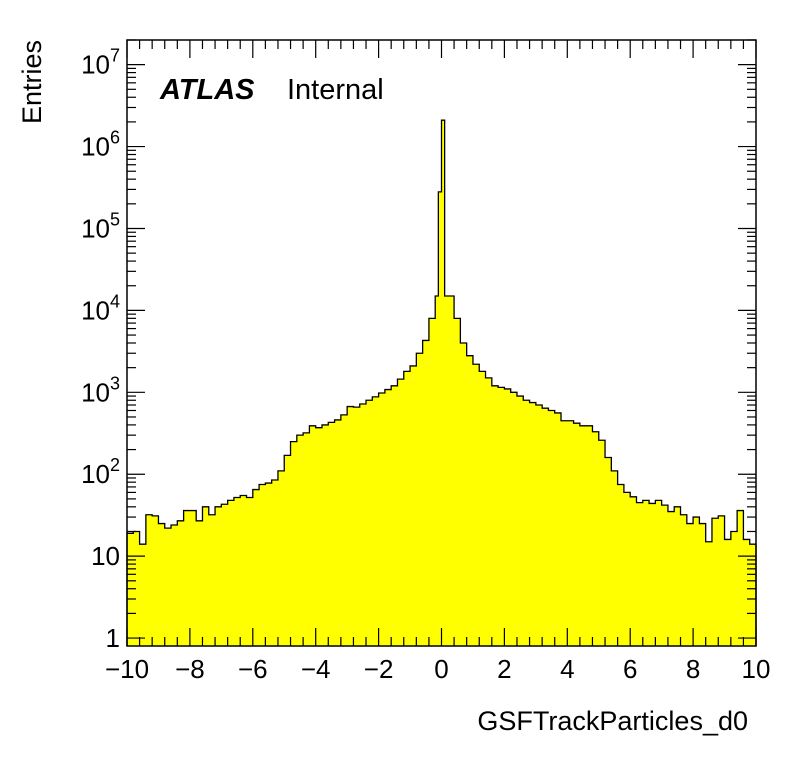  I want to click on y-tick-label: 10⁴, so click(100, 308).